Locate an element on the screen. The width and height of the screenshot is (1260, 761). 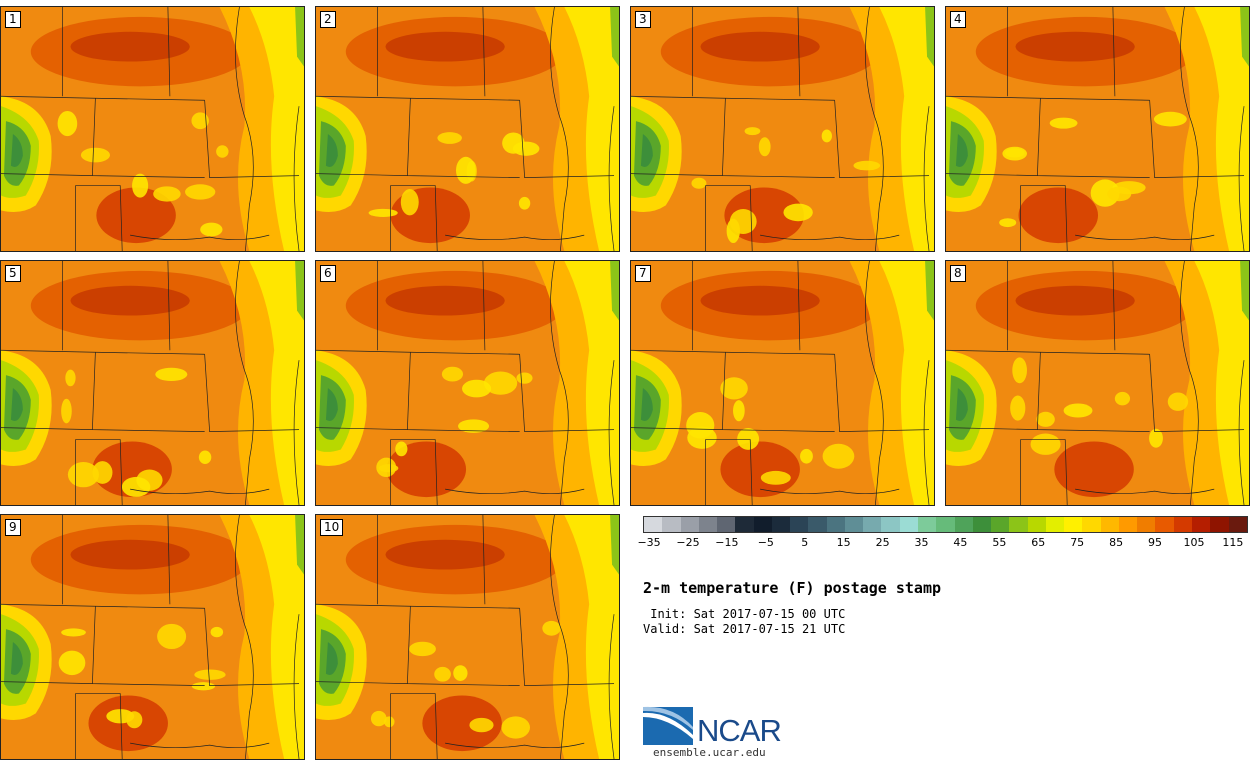
stamp-member-3: 3 is located at coordinates (782, 129).